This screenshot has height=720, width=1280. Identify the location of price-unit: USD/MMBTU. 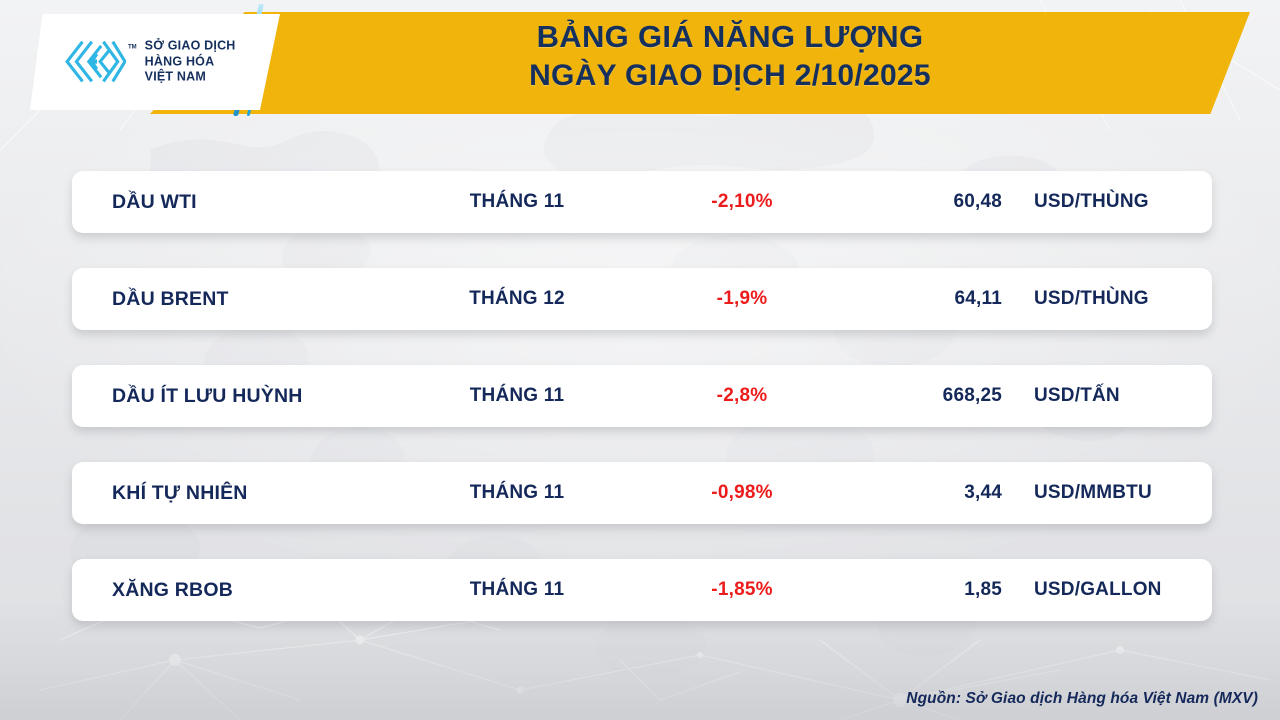
(1093, 492).